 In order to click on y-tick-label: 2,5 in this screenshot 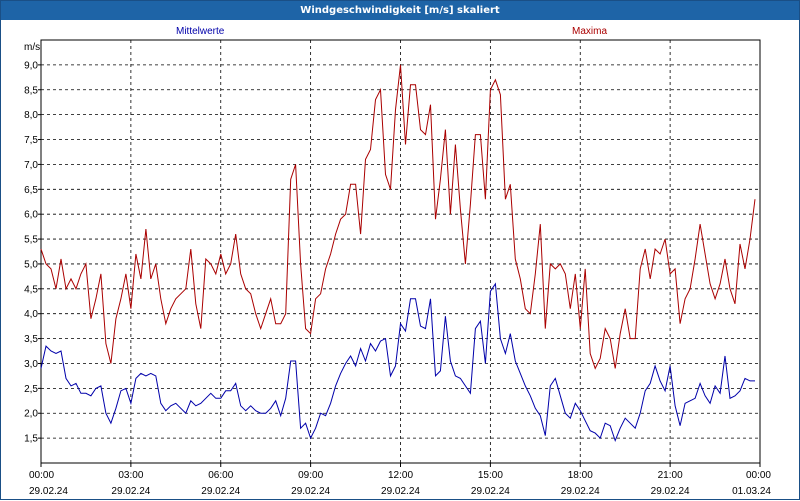, I will do `click(31, 389)`.